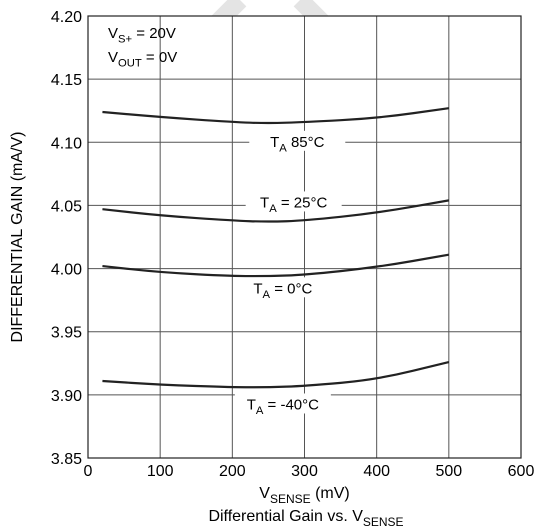  Describe the element at coordinates (521, 471) in the screenshot. I see `x-tick-label: 600` at that location.